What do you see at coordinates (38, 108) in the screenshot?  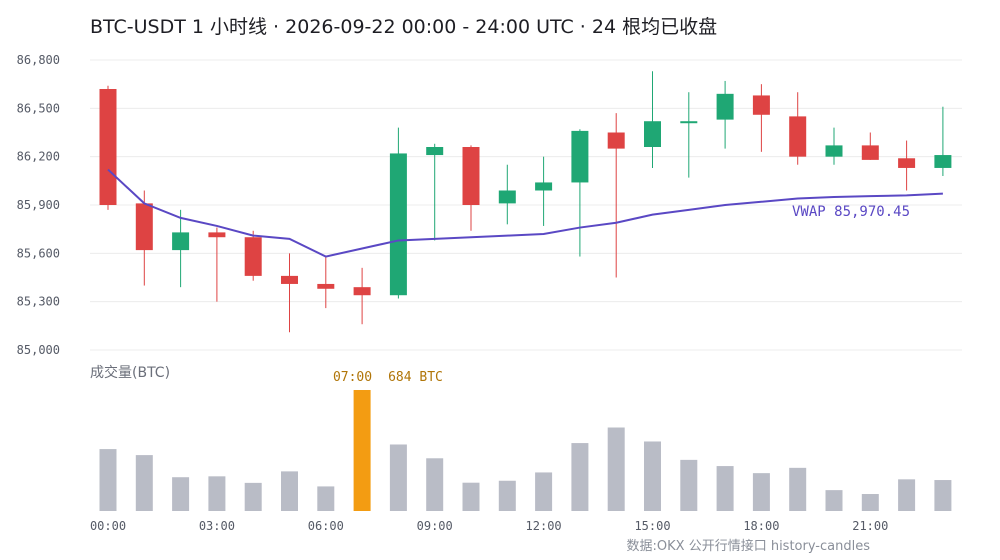 I see `price-tick-label: 86,500` at bounding box center [38, 108].